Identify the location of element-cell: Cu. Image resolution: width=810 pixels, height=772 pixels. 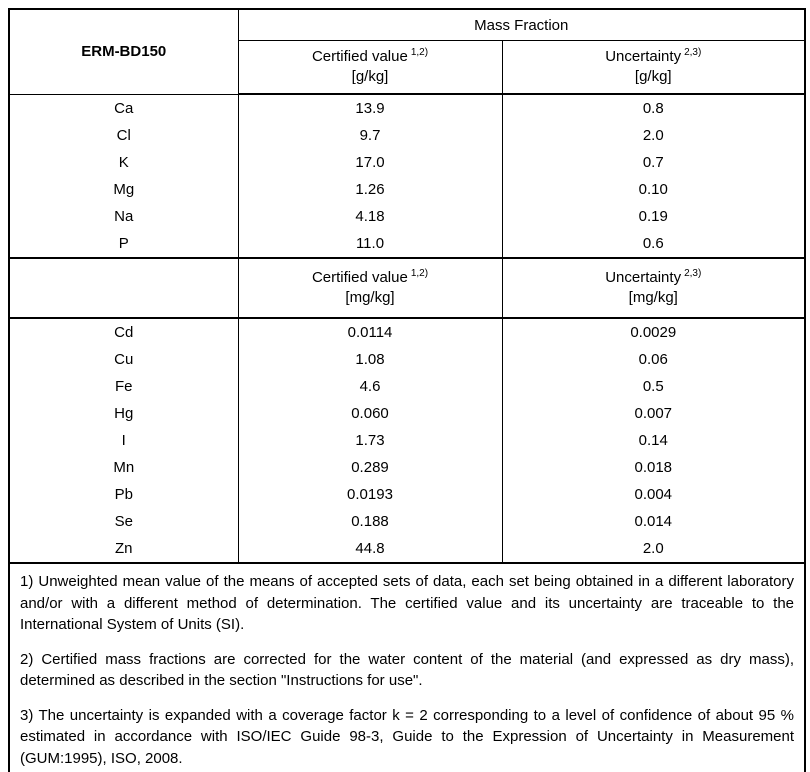
(123, 359).